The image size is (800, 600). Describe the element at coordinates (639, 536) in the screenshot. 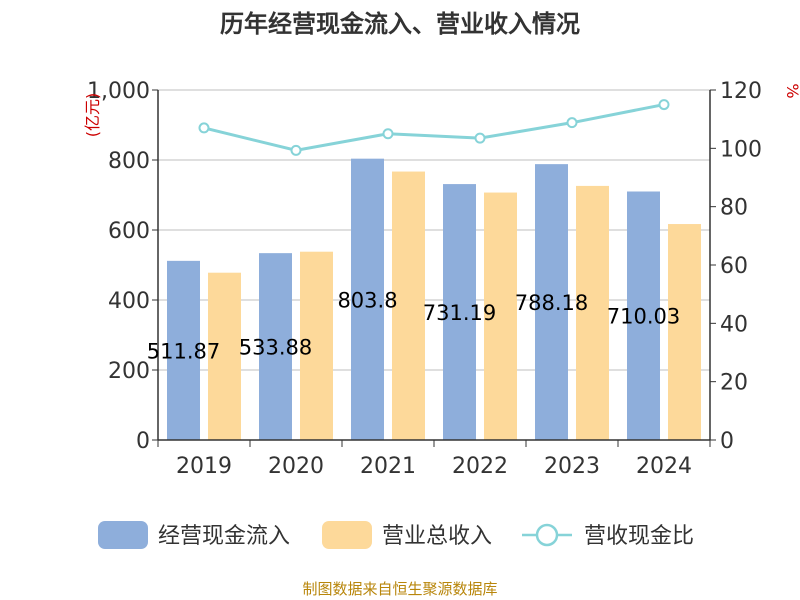

I see `legend-label-ratio: 营收现金比` at that location.